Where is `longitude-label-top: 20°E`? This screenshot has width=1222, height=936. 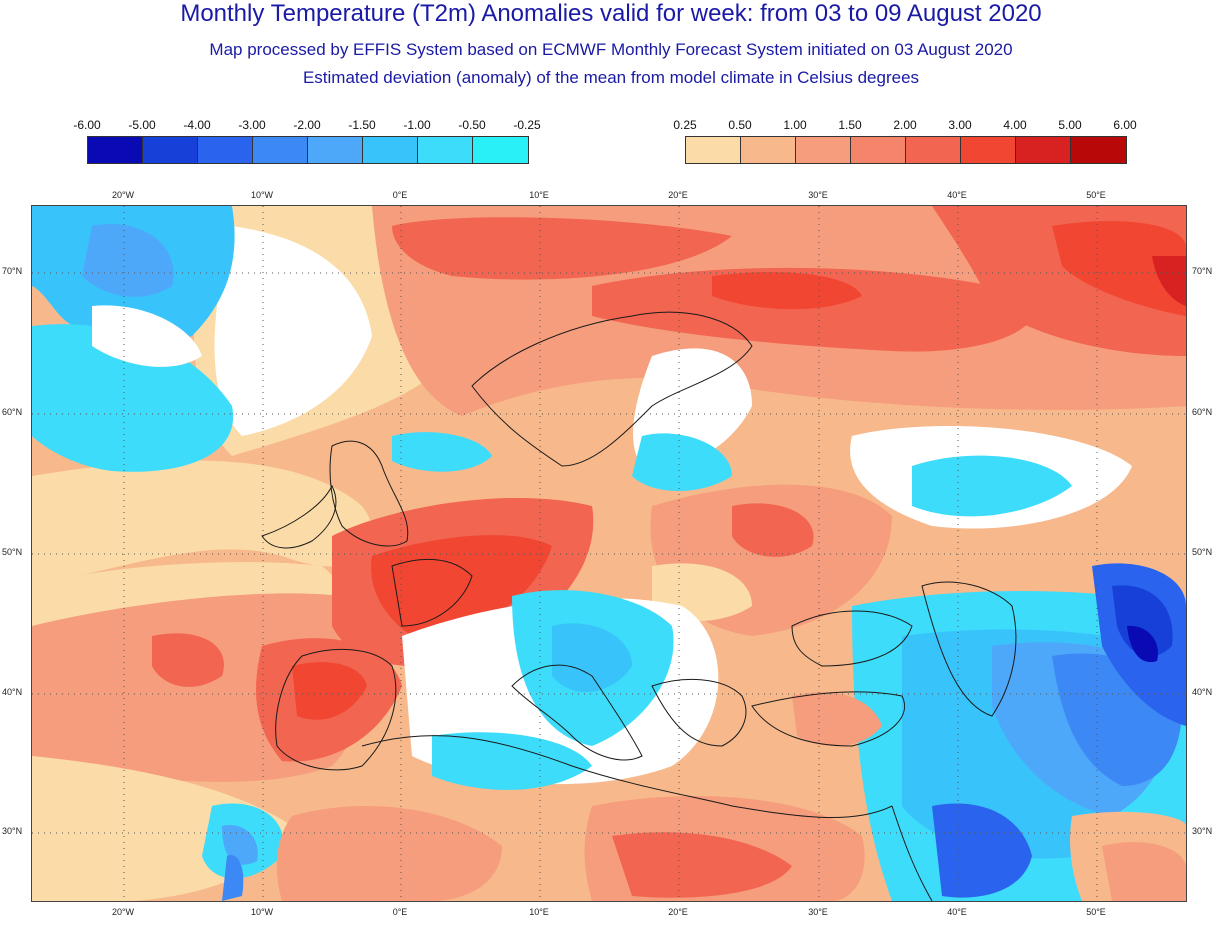
longitude-label-top: 20°E is located at coordinates (678, 195).